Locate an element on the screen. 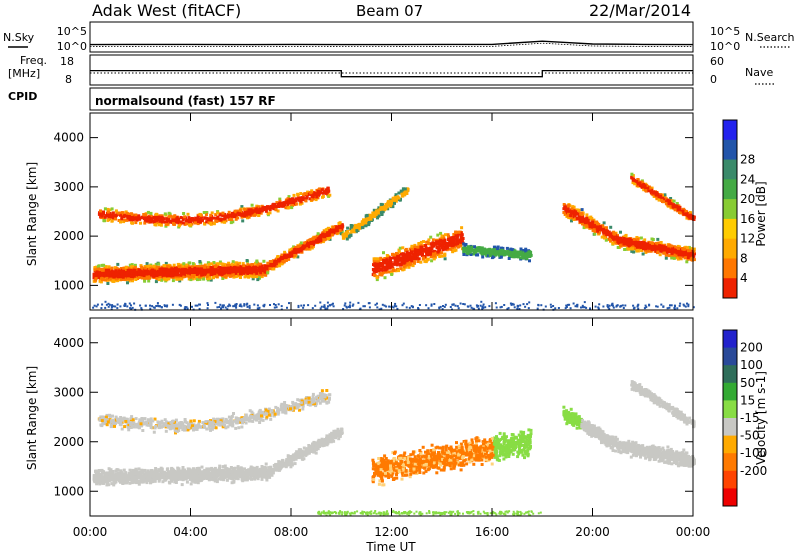  nsky-tick-bottom-right: 10^0 is located at coordinates (725, 46).